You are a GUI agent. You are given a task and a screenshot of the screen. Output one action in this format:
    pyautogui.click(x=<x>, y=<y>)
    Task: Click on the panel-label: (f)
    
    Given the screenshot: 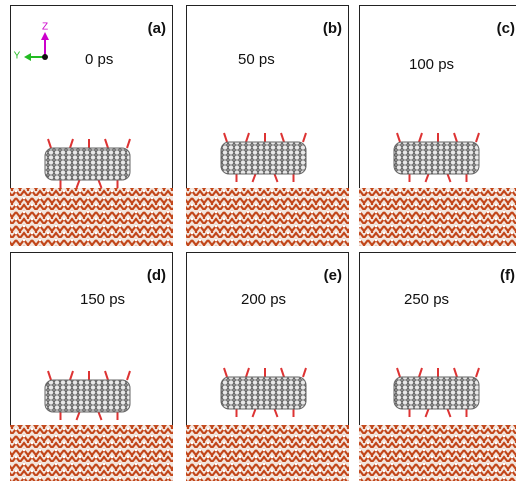 What is the action you would take?
    pyautogui.click(x=507, y=275)
    